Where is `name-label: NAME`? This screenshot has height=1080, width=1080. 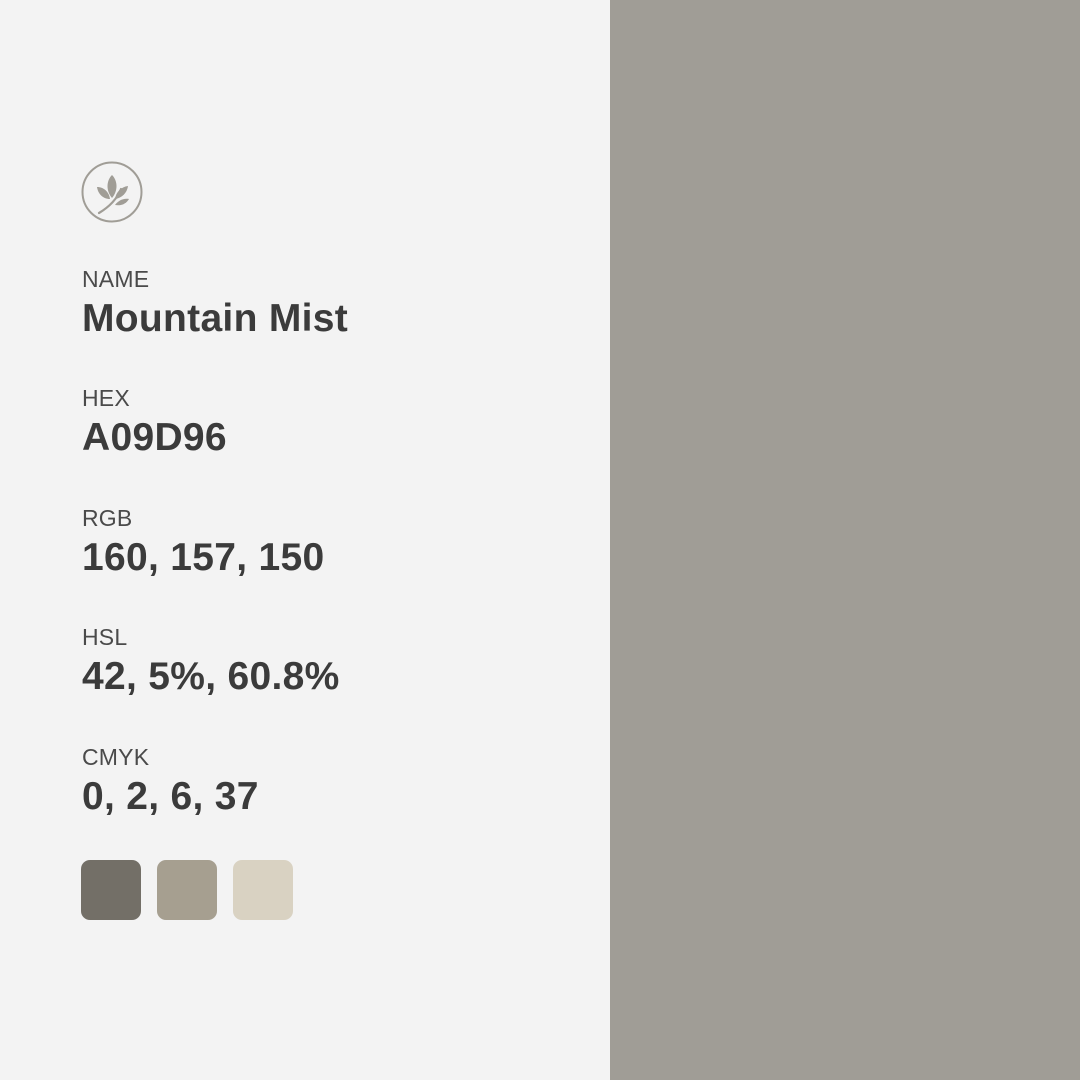 name-label: NAME is located at coordinates (116, 279).